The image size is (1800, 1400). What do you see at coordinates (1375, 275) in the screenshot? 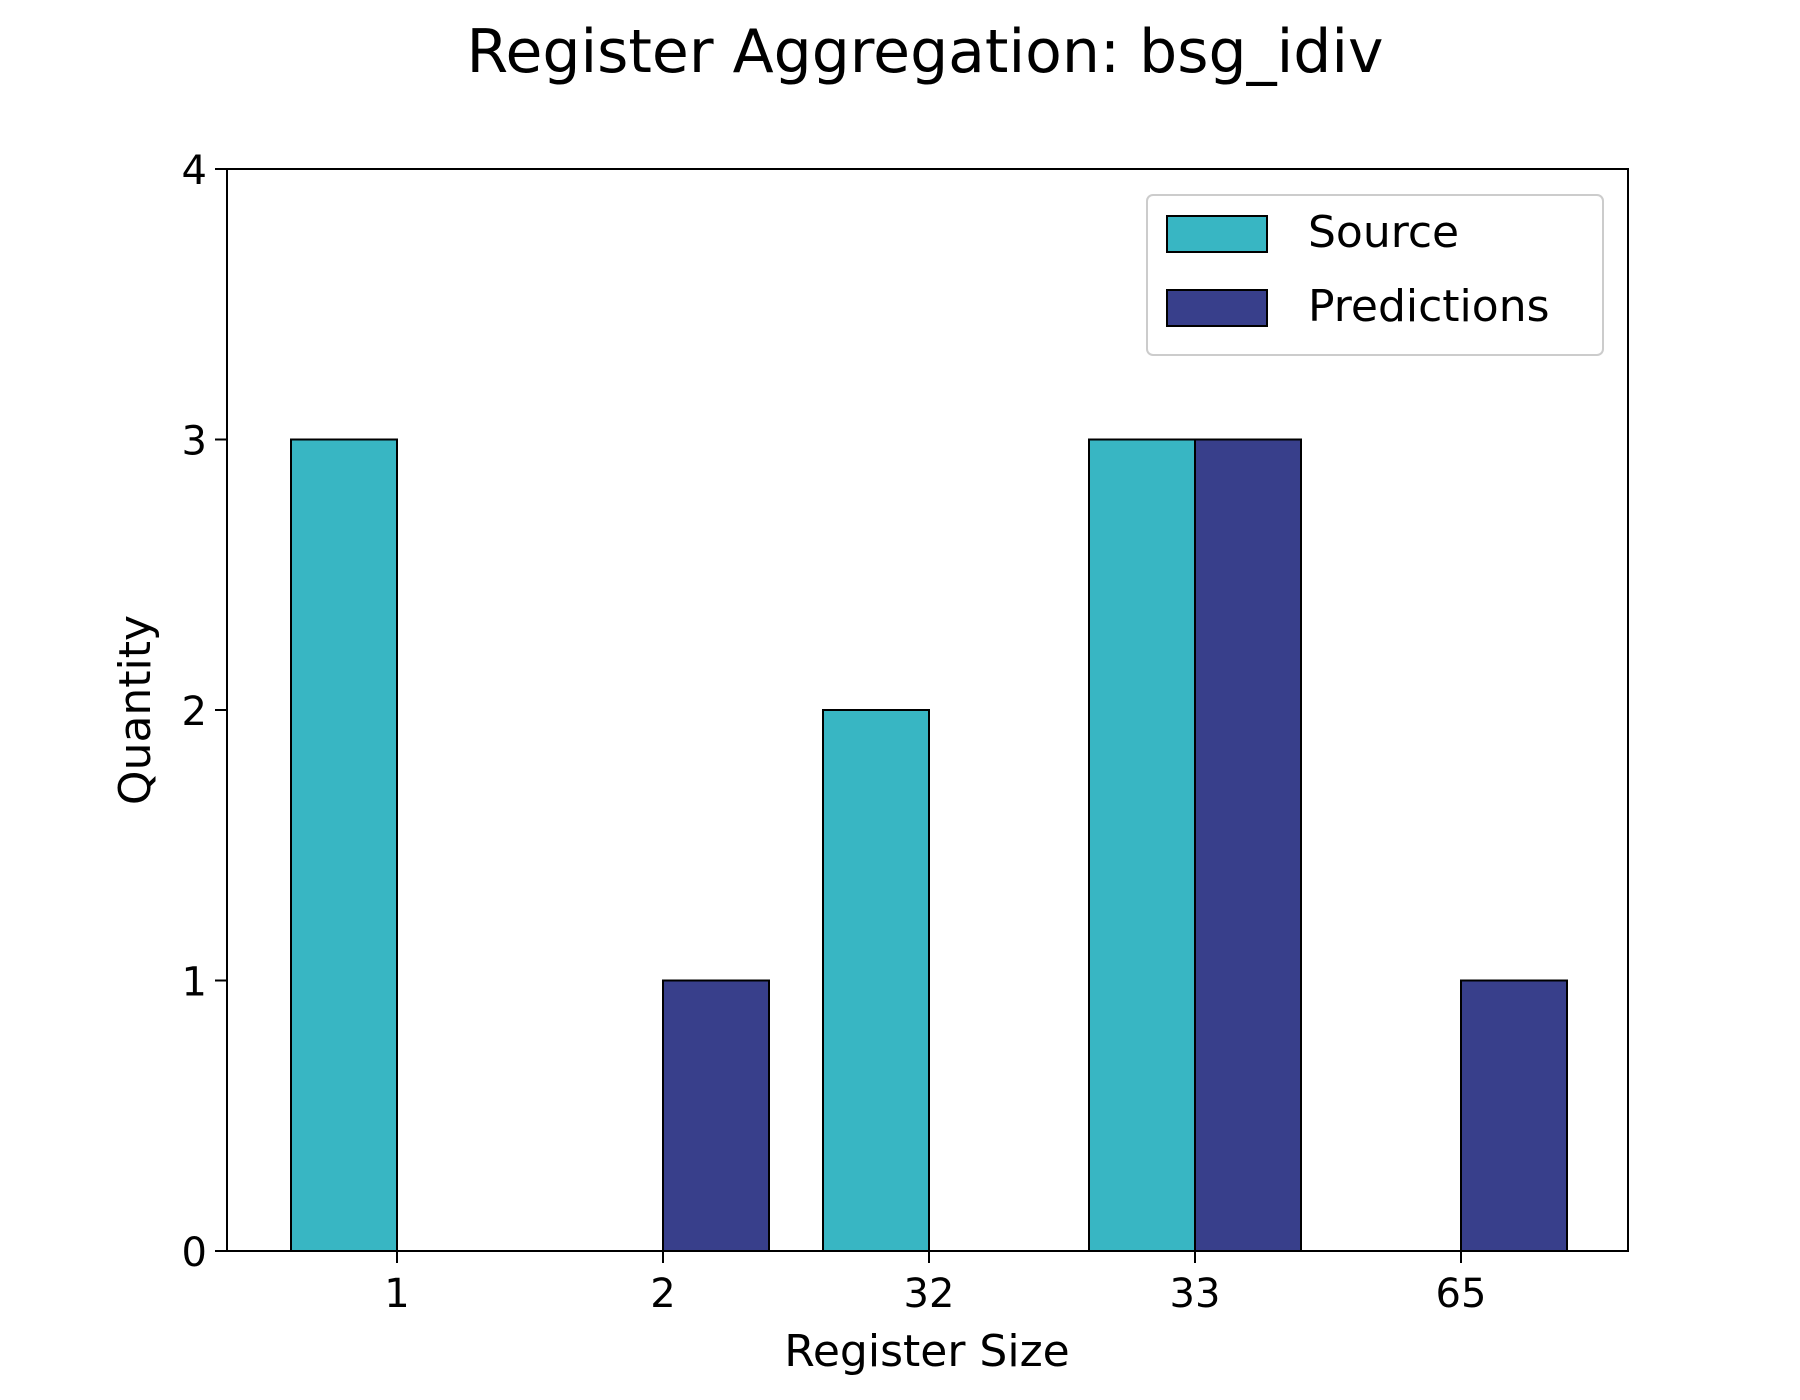
I see `legend: Source Predictions` at bounding box center [1375, 275].